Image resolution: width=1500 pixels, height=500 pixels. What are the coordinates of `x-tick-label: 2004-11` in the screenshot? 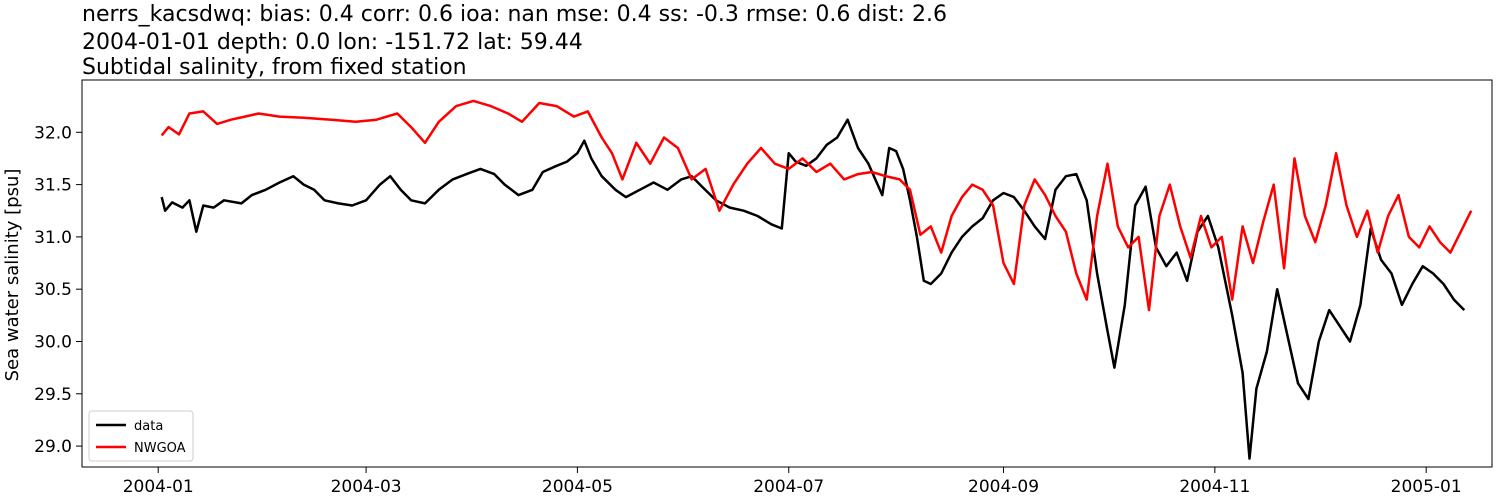 It's located at (1214, 487).